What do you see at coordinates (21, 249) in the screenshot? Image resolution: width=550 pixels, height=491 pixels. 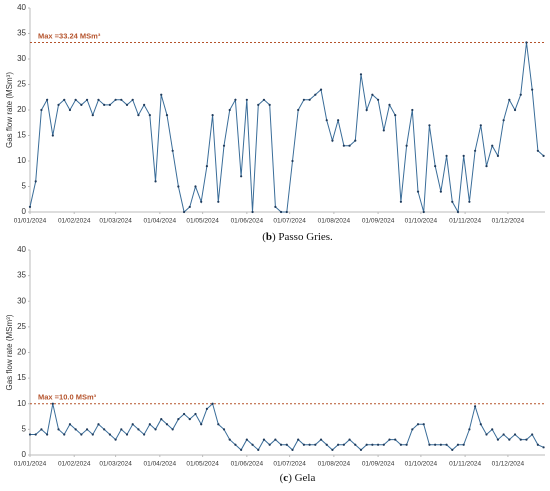 I see `y-tick-label: 40` at bounding box center [21, 249].